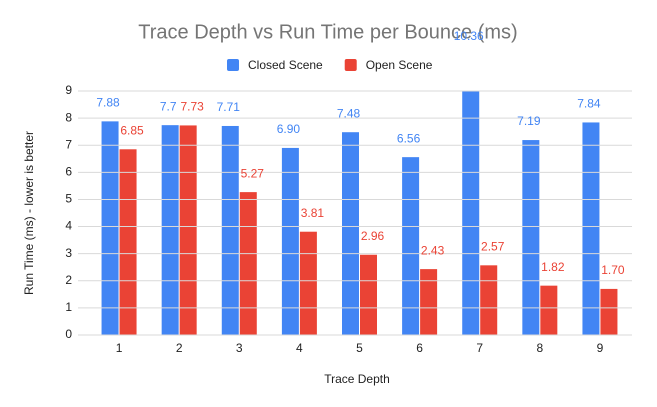 This screenshot has width=657, height=407. What do you see at coordinates (68, 253) in the screenshot?
I see `y-tick-label: 3` at bounding box center [68, 253].